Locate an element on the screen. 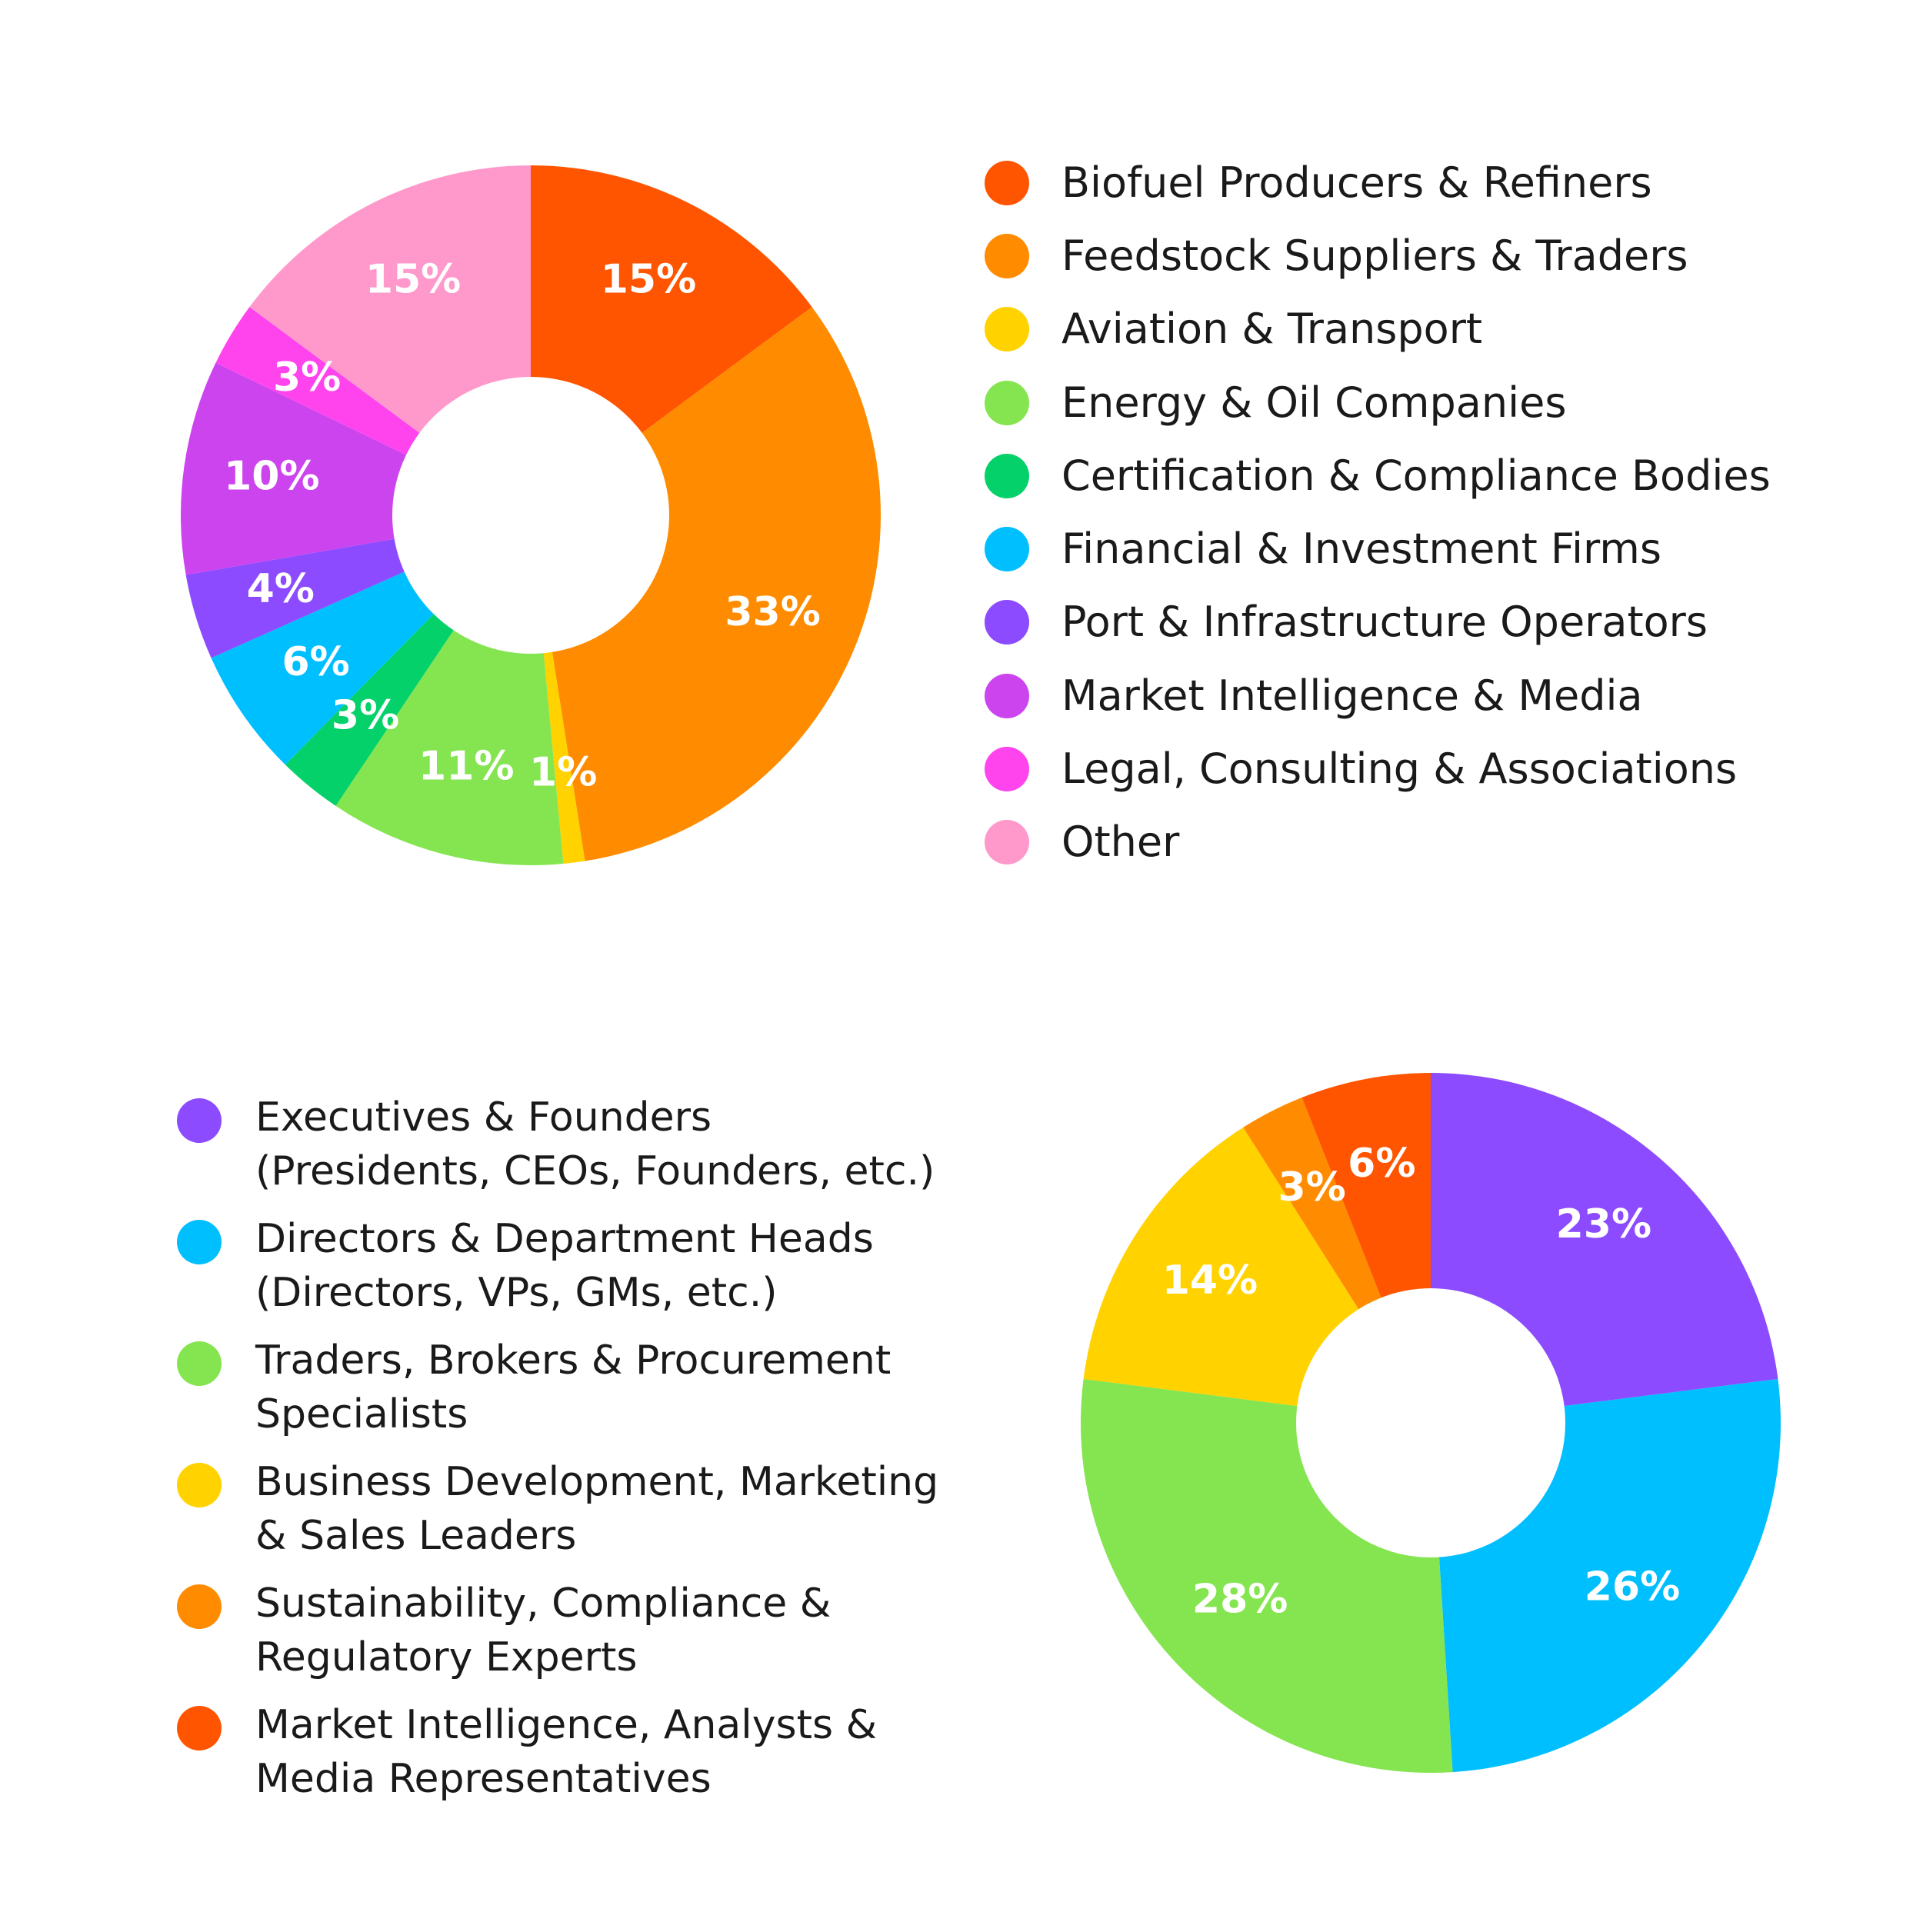  data-label-executives-founders-presidents-ceos-founders-etc: 23% is located at coordinates (1603, 1224).